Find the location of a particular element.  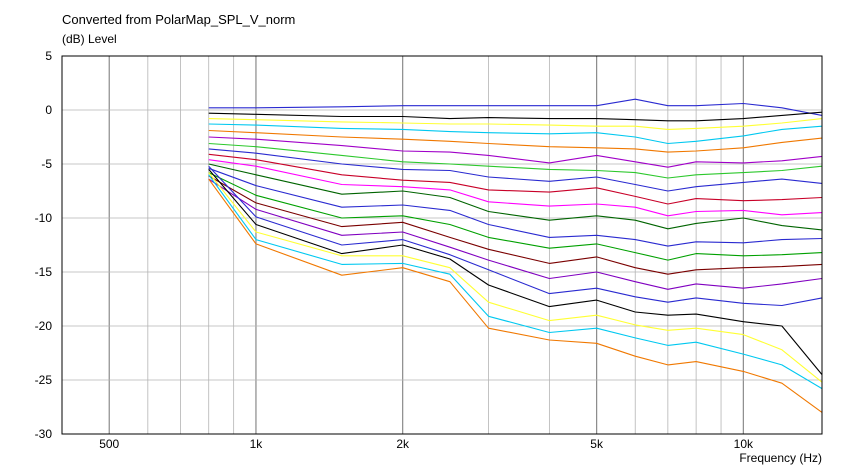

y-tick-label: 5 is located at coordinates (48, 56).